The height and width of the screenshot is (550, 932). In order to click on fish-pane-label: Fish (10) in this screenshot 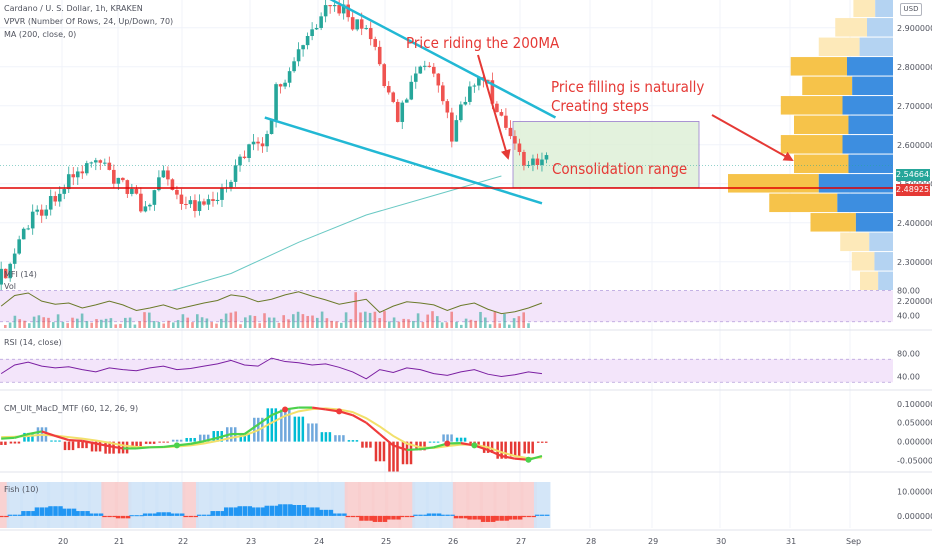, I will do `click(21, 489)`.